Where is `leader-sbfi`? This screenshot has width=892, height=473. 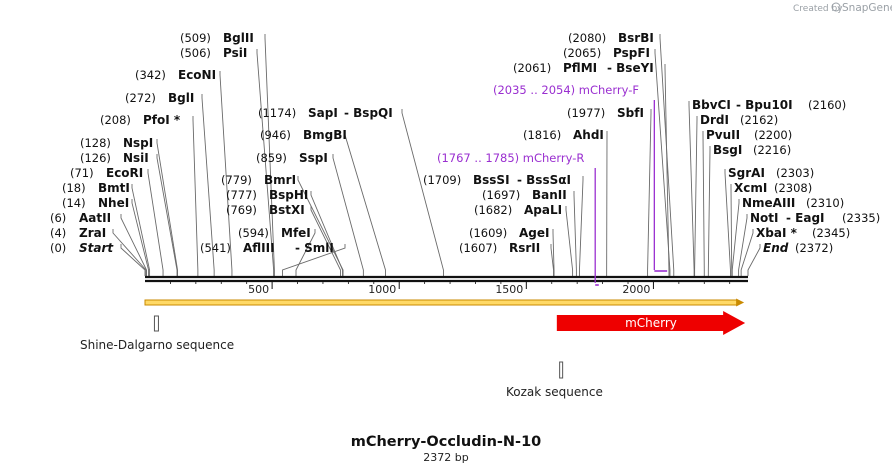
leader-sbfi is located at coordinates (649, 192).